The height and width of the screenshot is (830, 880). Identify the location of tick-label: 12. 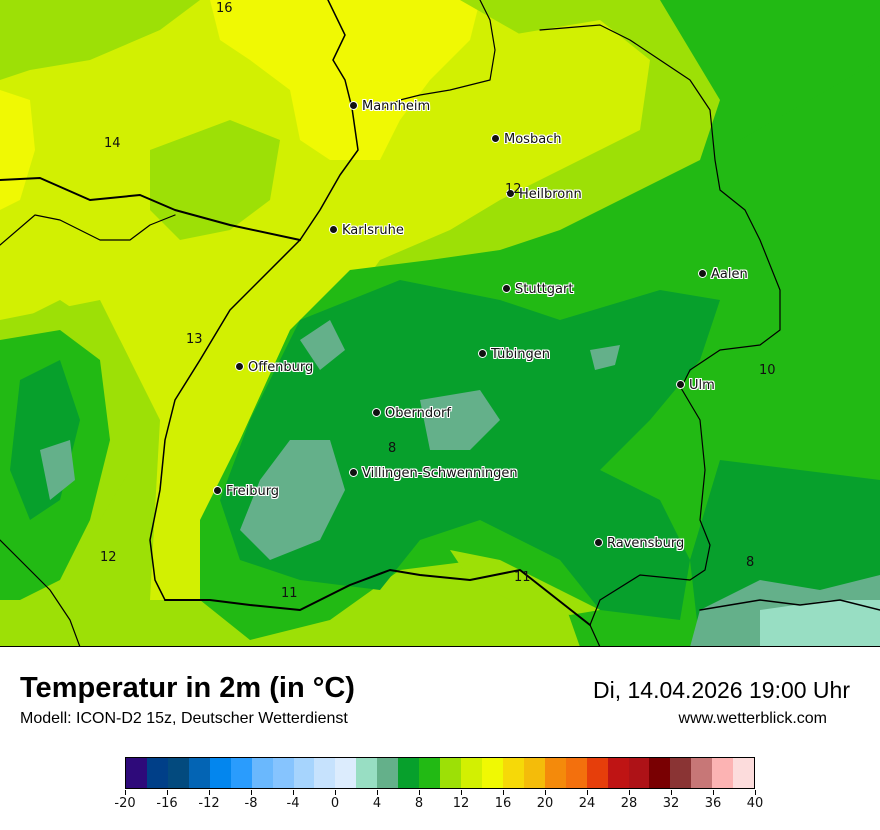
(461, 803).